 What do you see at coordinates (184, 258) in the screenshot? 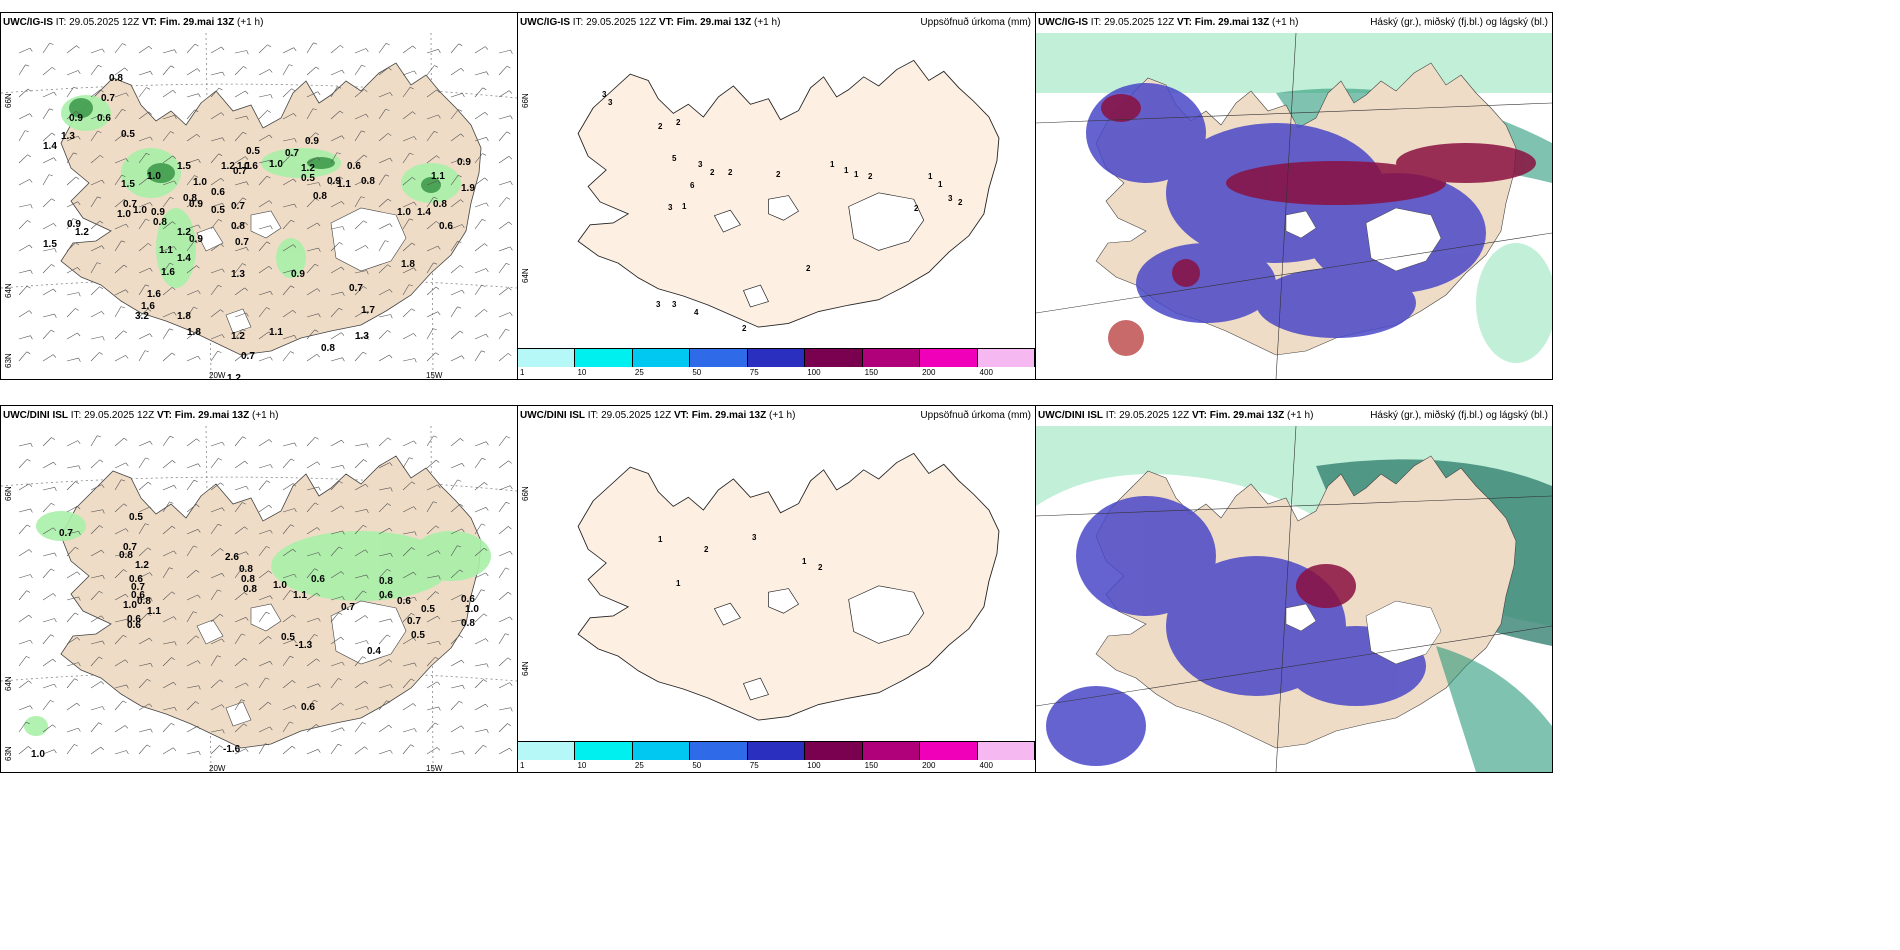
I see `wind-value-label: 1.4` at bounding box center [184, 258].